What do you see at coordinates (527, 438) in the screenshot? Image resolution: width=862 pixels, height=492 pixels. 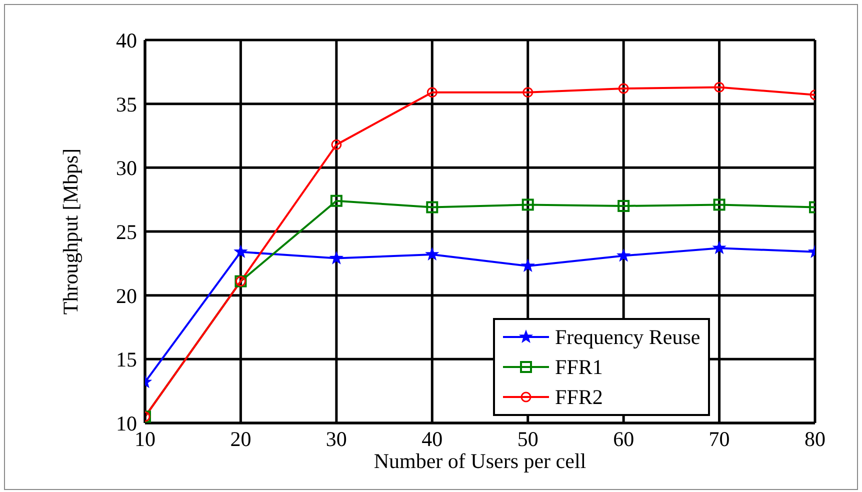 I see `x-tick-label: 50` at bounding box center [527, 438].